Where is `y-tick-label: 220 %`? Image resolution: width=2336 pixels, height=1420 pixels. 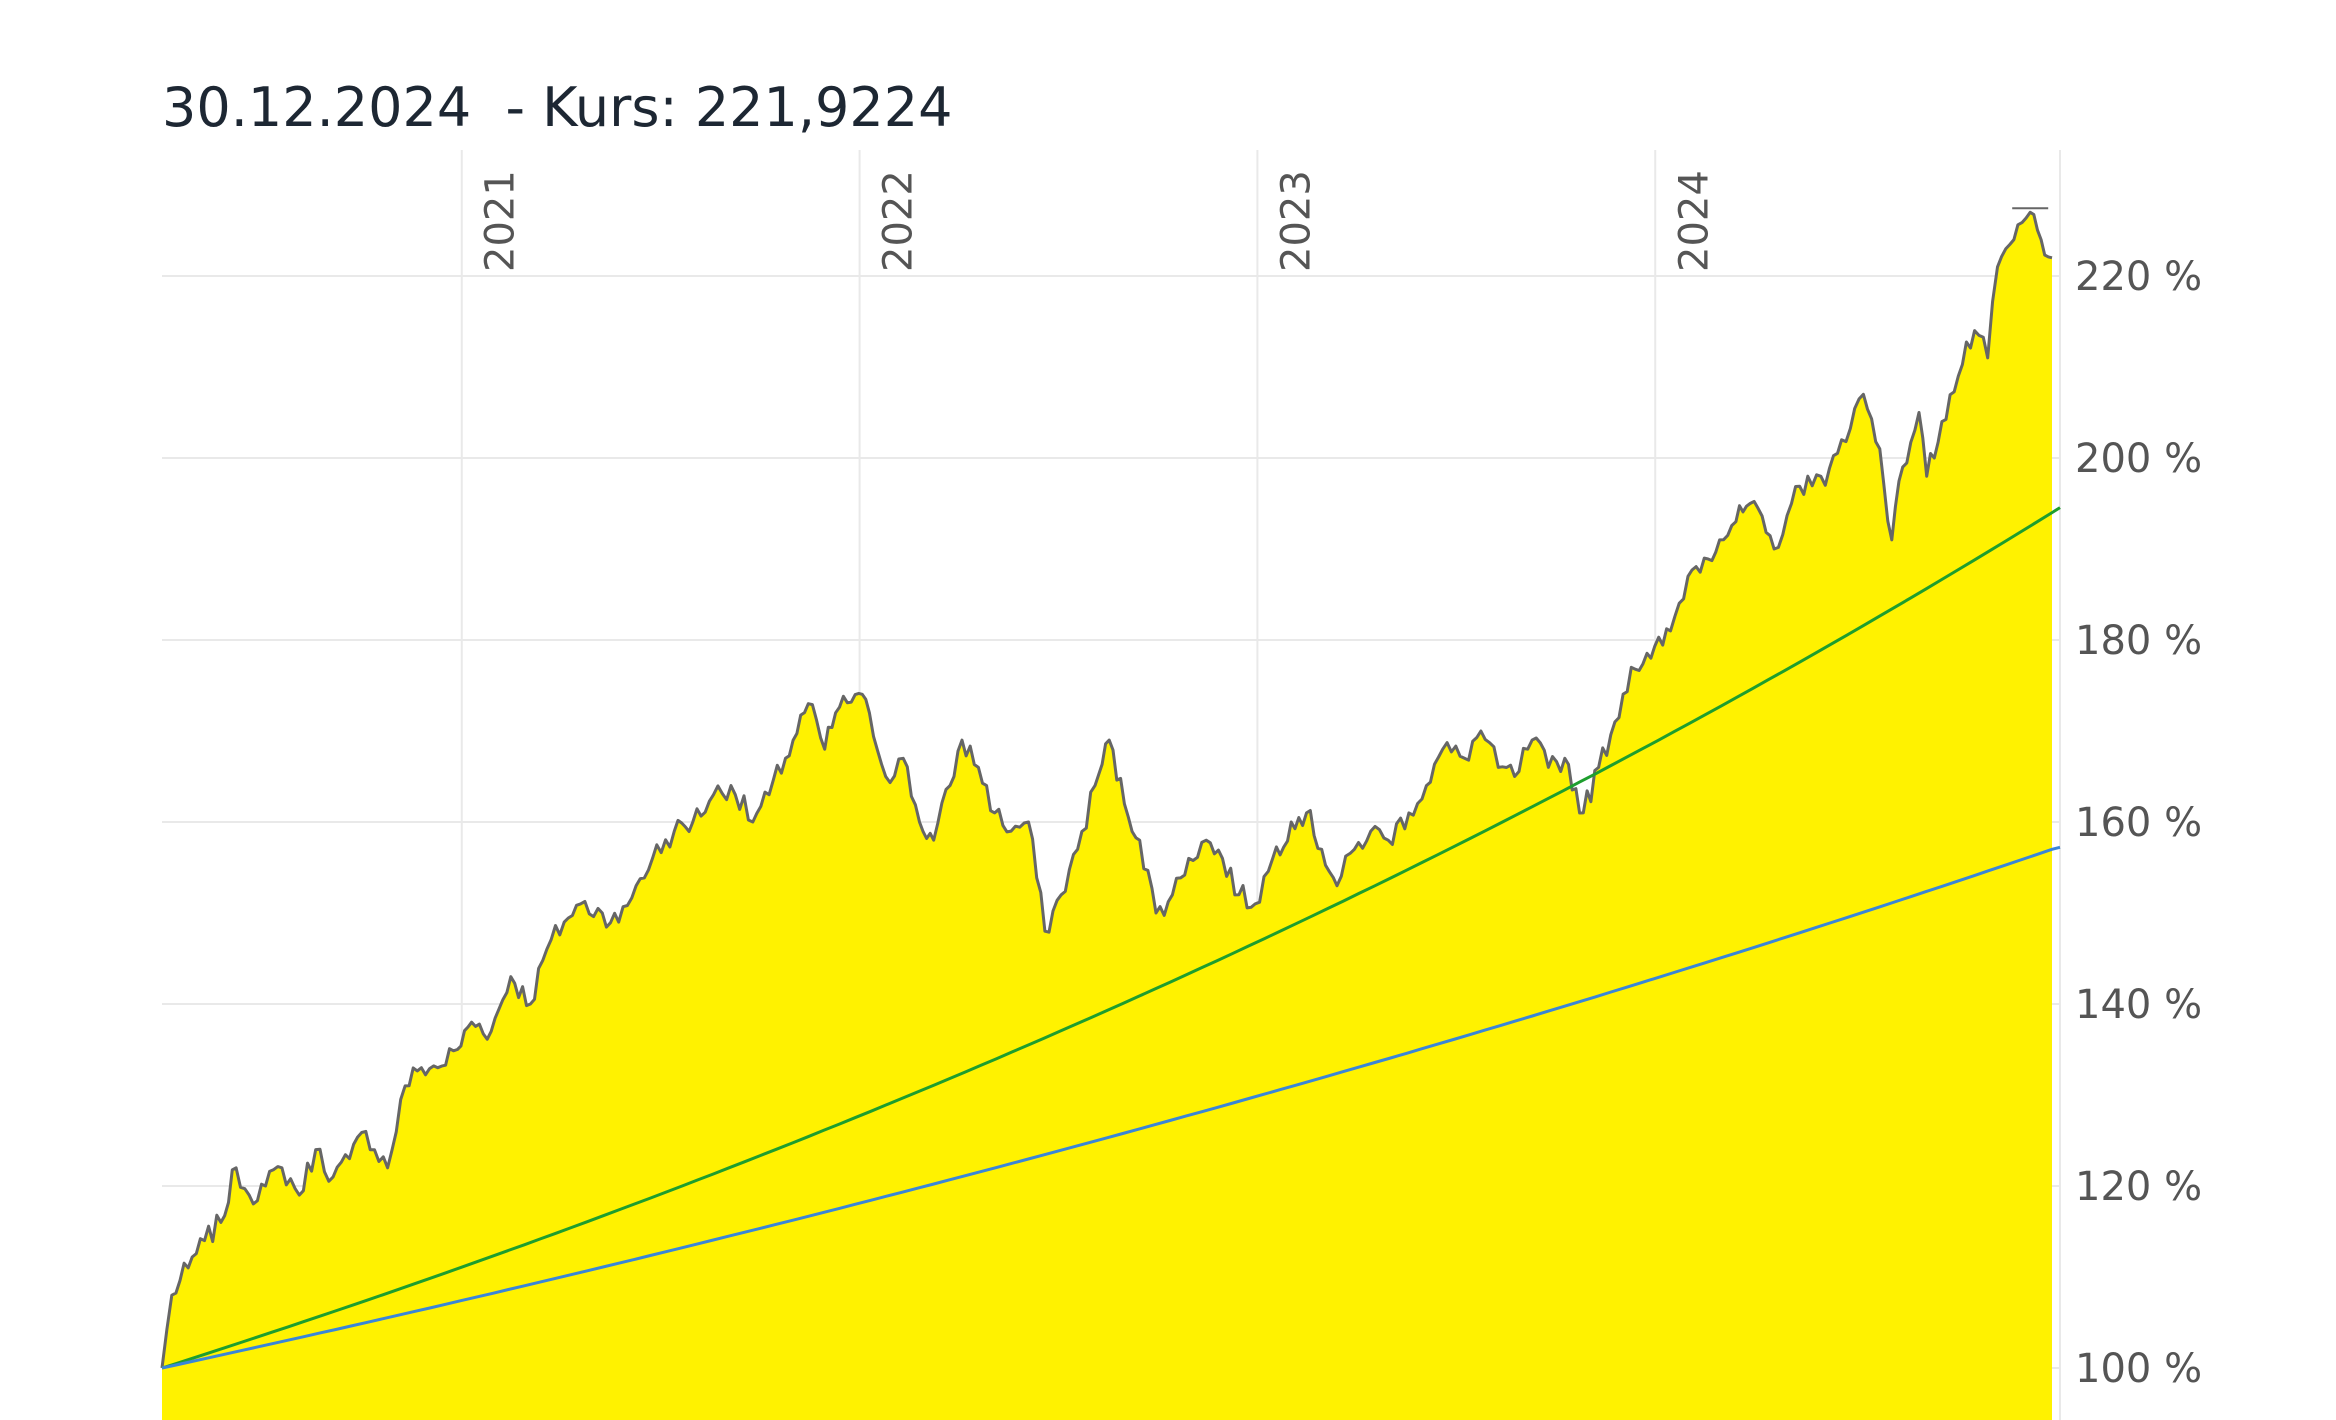
y-tick-label: 220 % is located at coordinates (2138, 277).